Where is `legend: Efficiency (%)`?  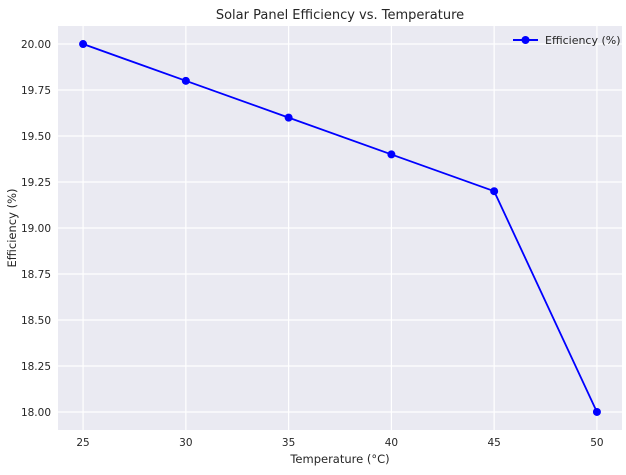 legend: Efficiency (%) is located at coordinates (567, 40).